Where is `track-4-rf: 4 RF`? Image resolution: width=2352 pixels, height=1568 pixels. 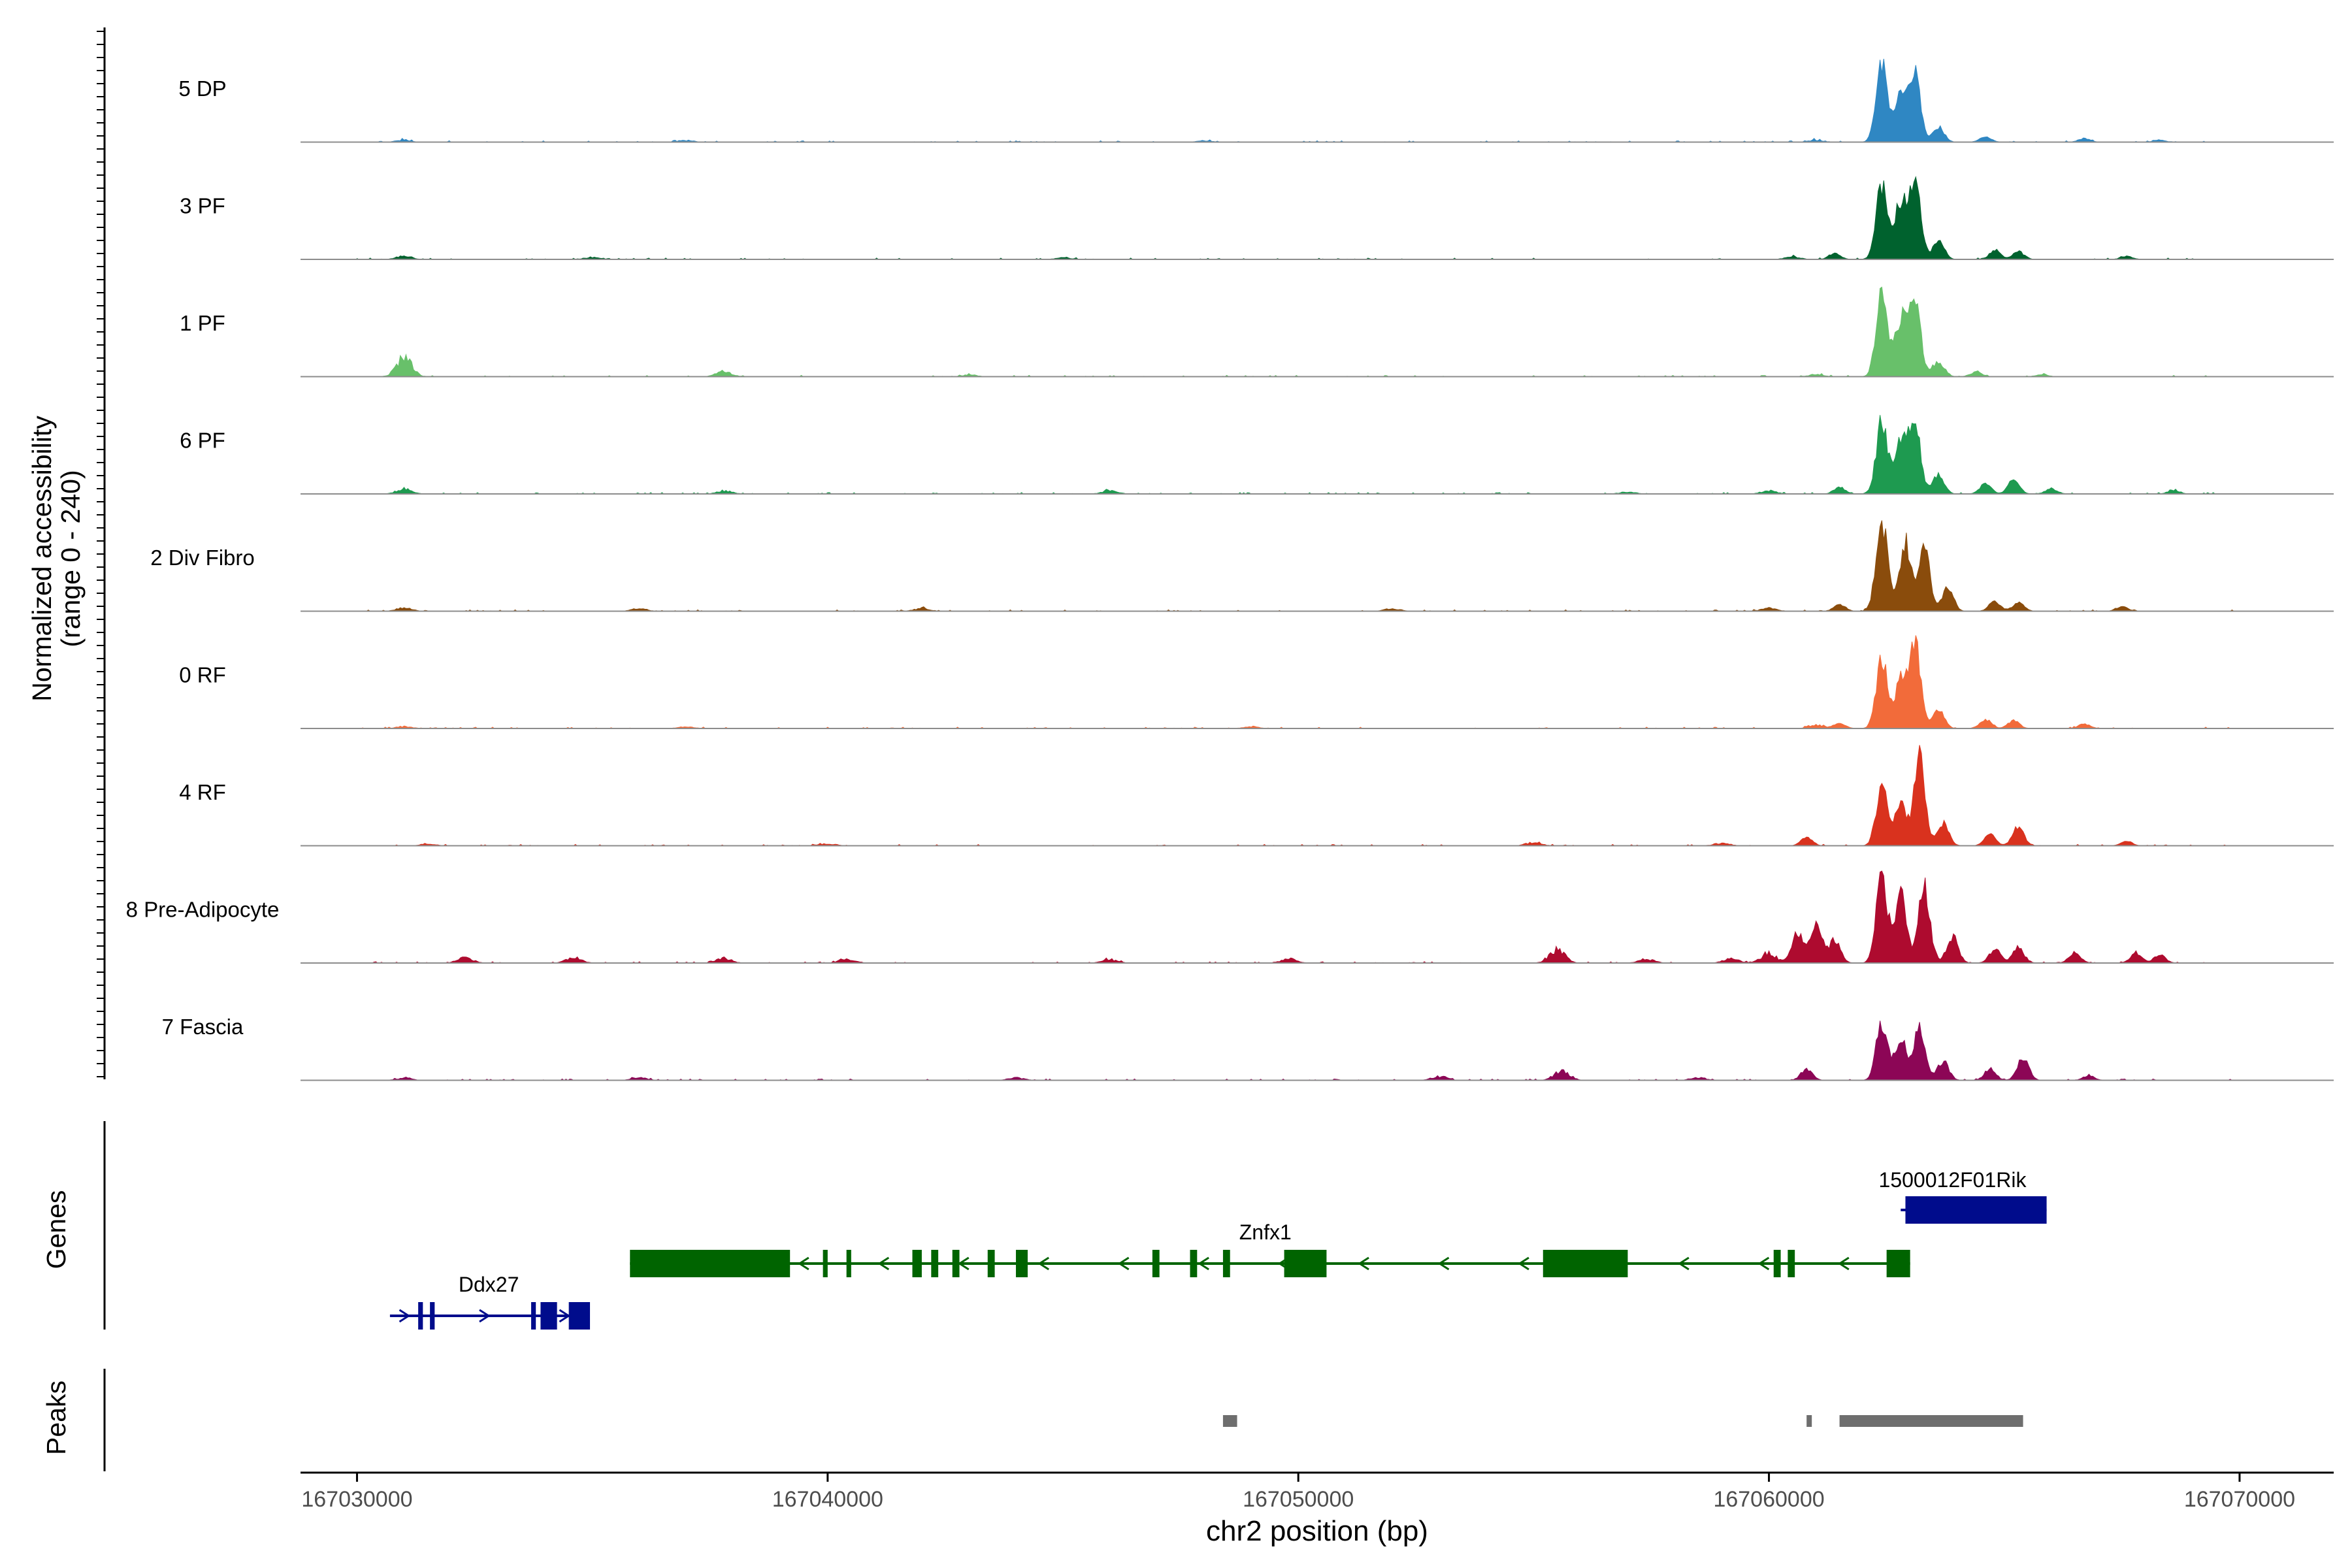
track-4-rf: 4 RF is located at coordinates (1256, 796).